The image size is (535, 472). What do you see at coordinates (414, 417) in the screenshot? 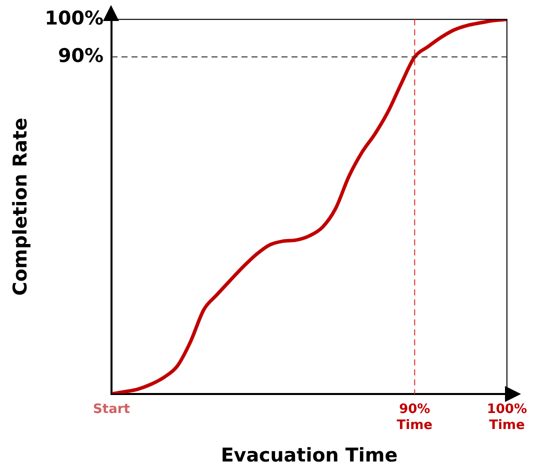
I see `x-tick-label: 90% Time` at bounding box center [414, 417].